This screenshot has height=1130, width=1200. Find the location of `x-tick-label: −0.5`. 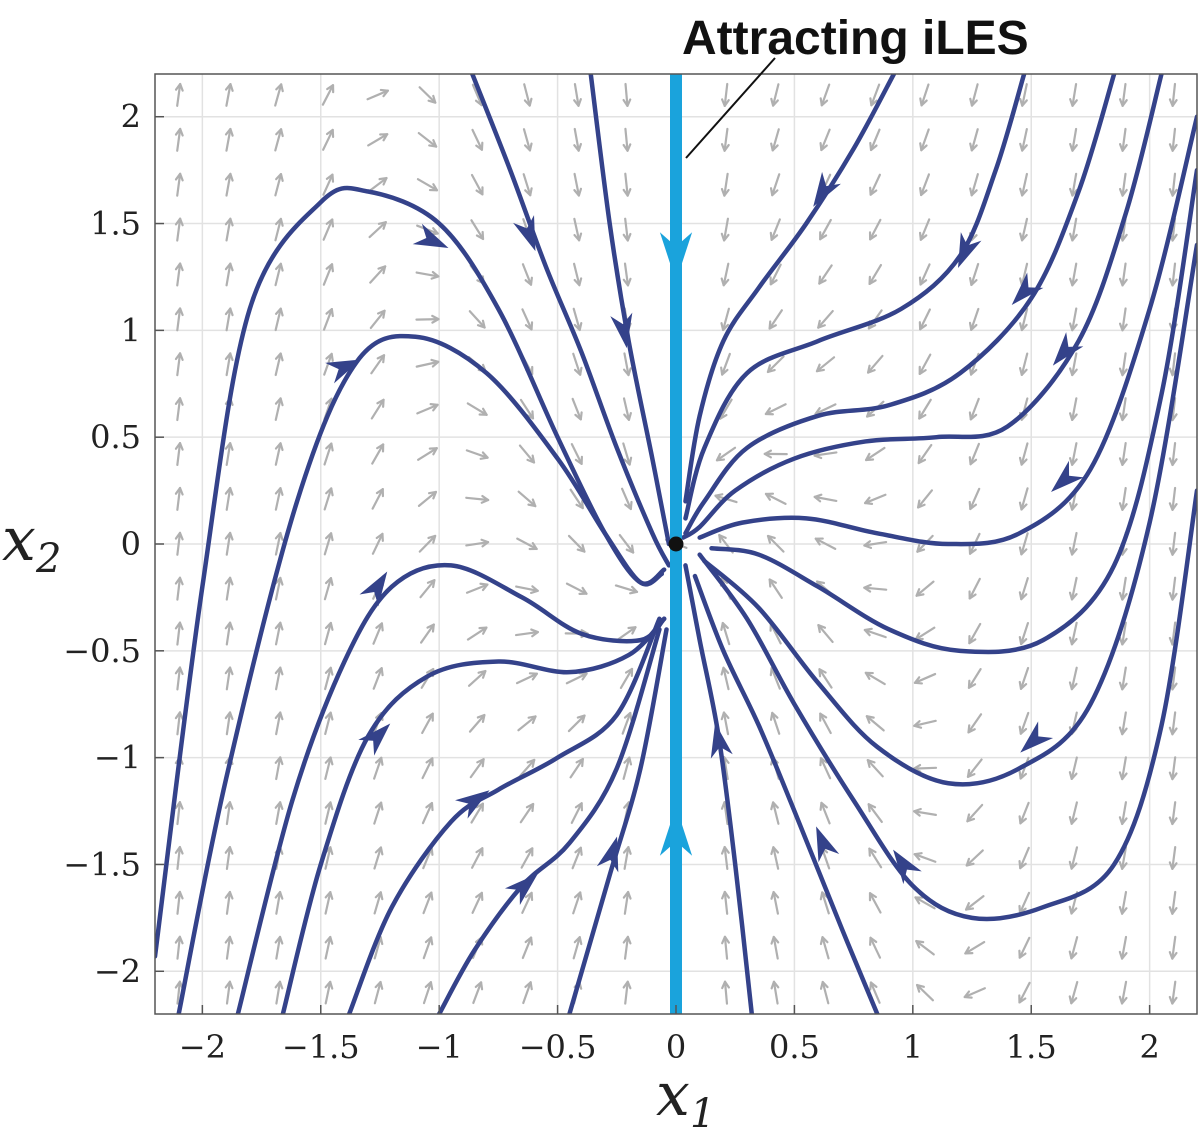

x-tick-label: −0.5 is located at coordinates (558, 1047).